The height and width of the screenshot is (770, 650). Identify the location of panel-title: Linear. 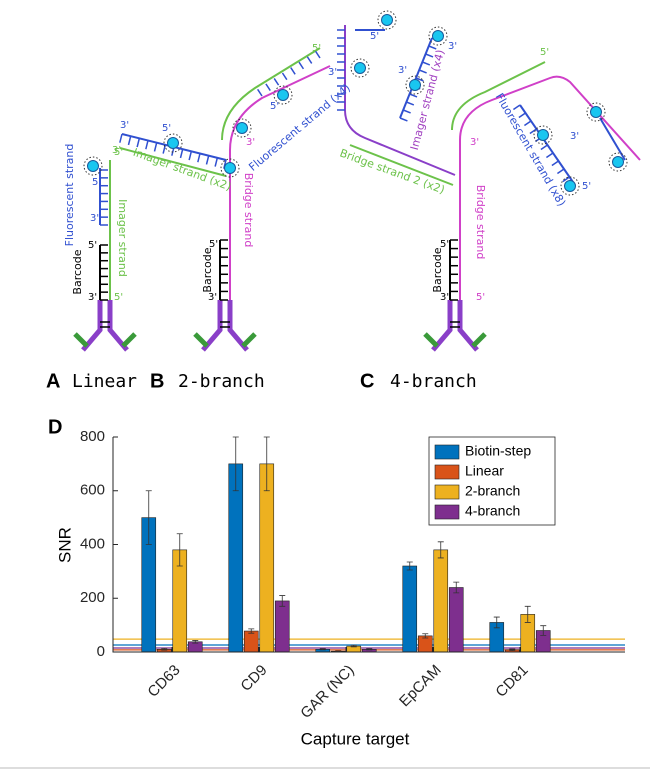
(104, 381).